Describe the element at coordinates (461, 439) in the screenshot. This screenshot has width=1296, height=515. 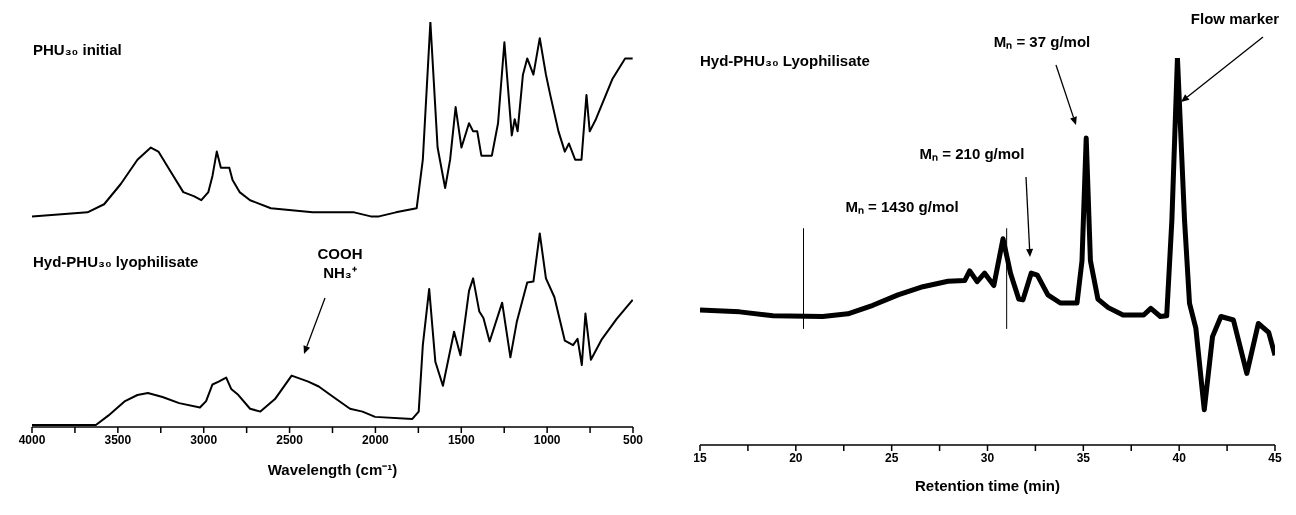
I see `x-tick-label: 1500` at that location.